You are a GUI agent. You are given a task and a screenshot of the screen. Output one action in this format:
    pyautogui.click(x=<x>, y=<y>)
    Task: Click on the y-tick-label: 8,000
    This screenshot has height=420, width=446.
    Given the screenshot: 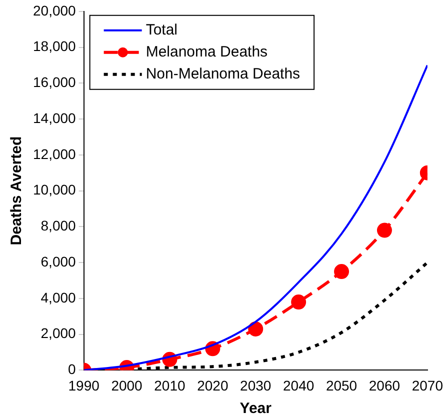 What is the action you would take?
    pyautogui.click(x=58, y=226)
    